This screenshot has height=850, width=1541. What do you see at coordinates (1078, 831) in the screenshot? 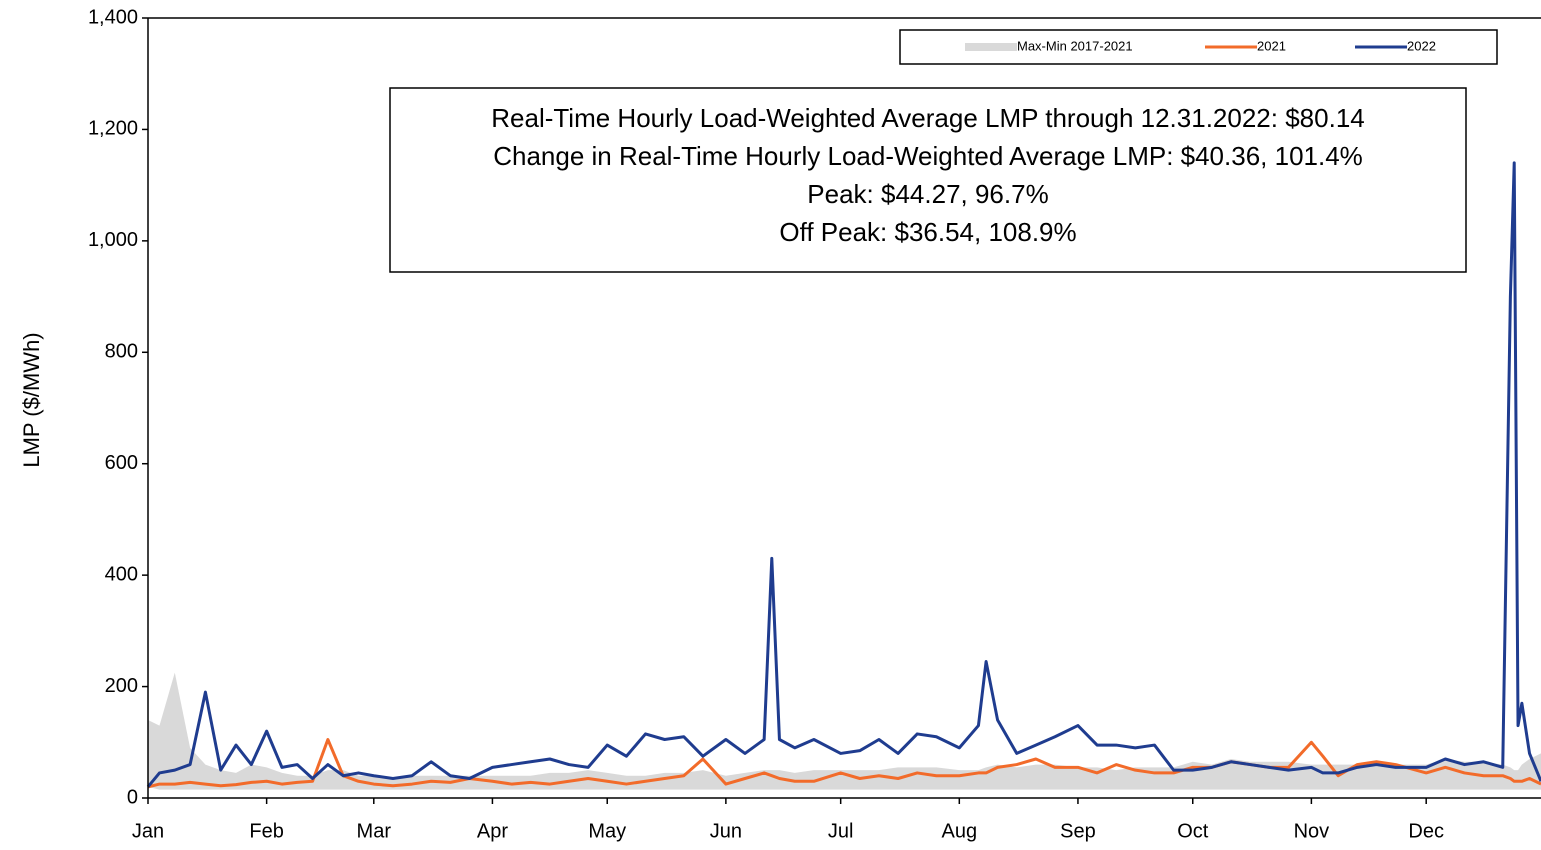
I see `x-tick-label: Sep` at bounding box center [1078, 831].